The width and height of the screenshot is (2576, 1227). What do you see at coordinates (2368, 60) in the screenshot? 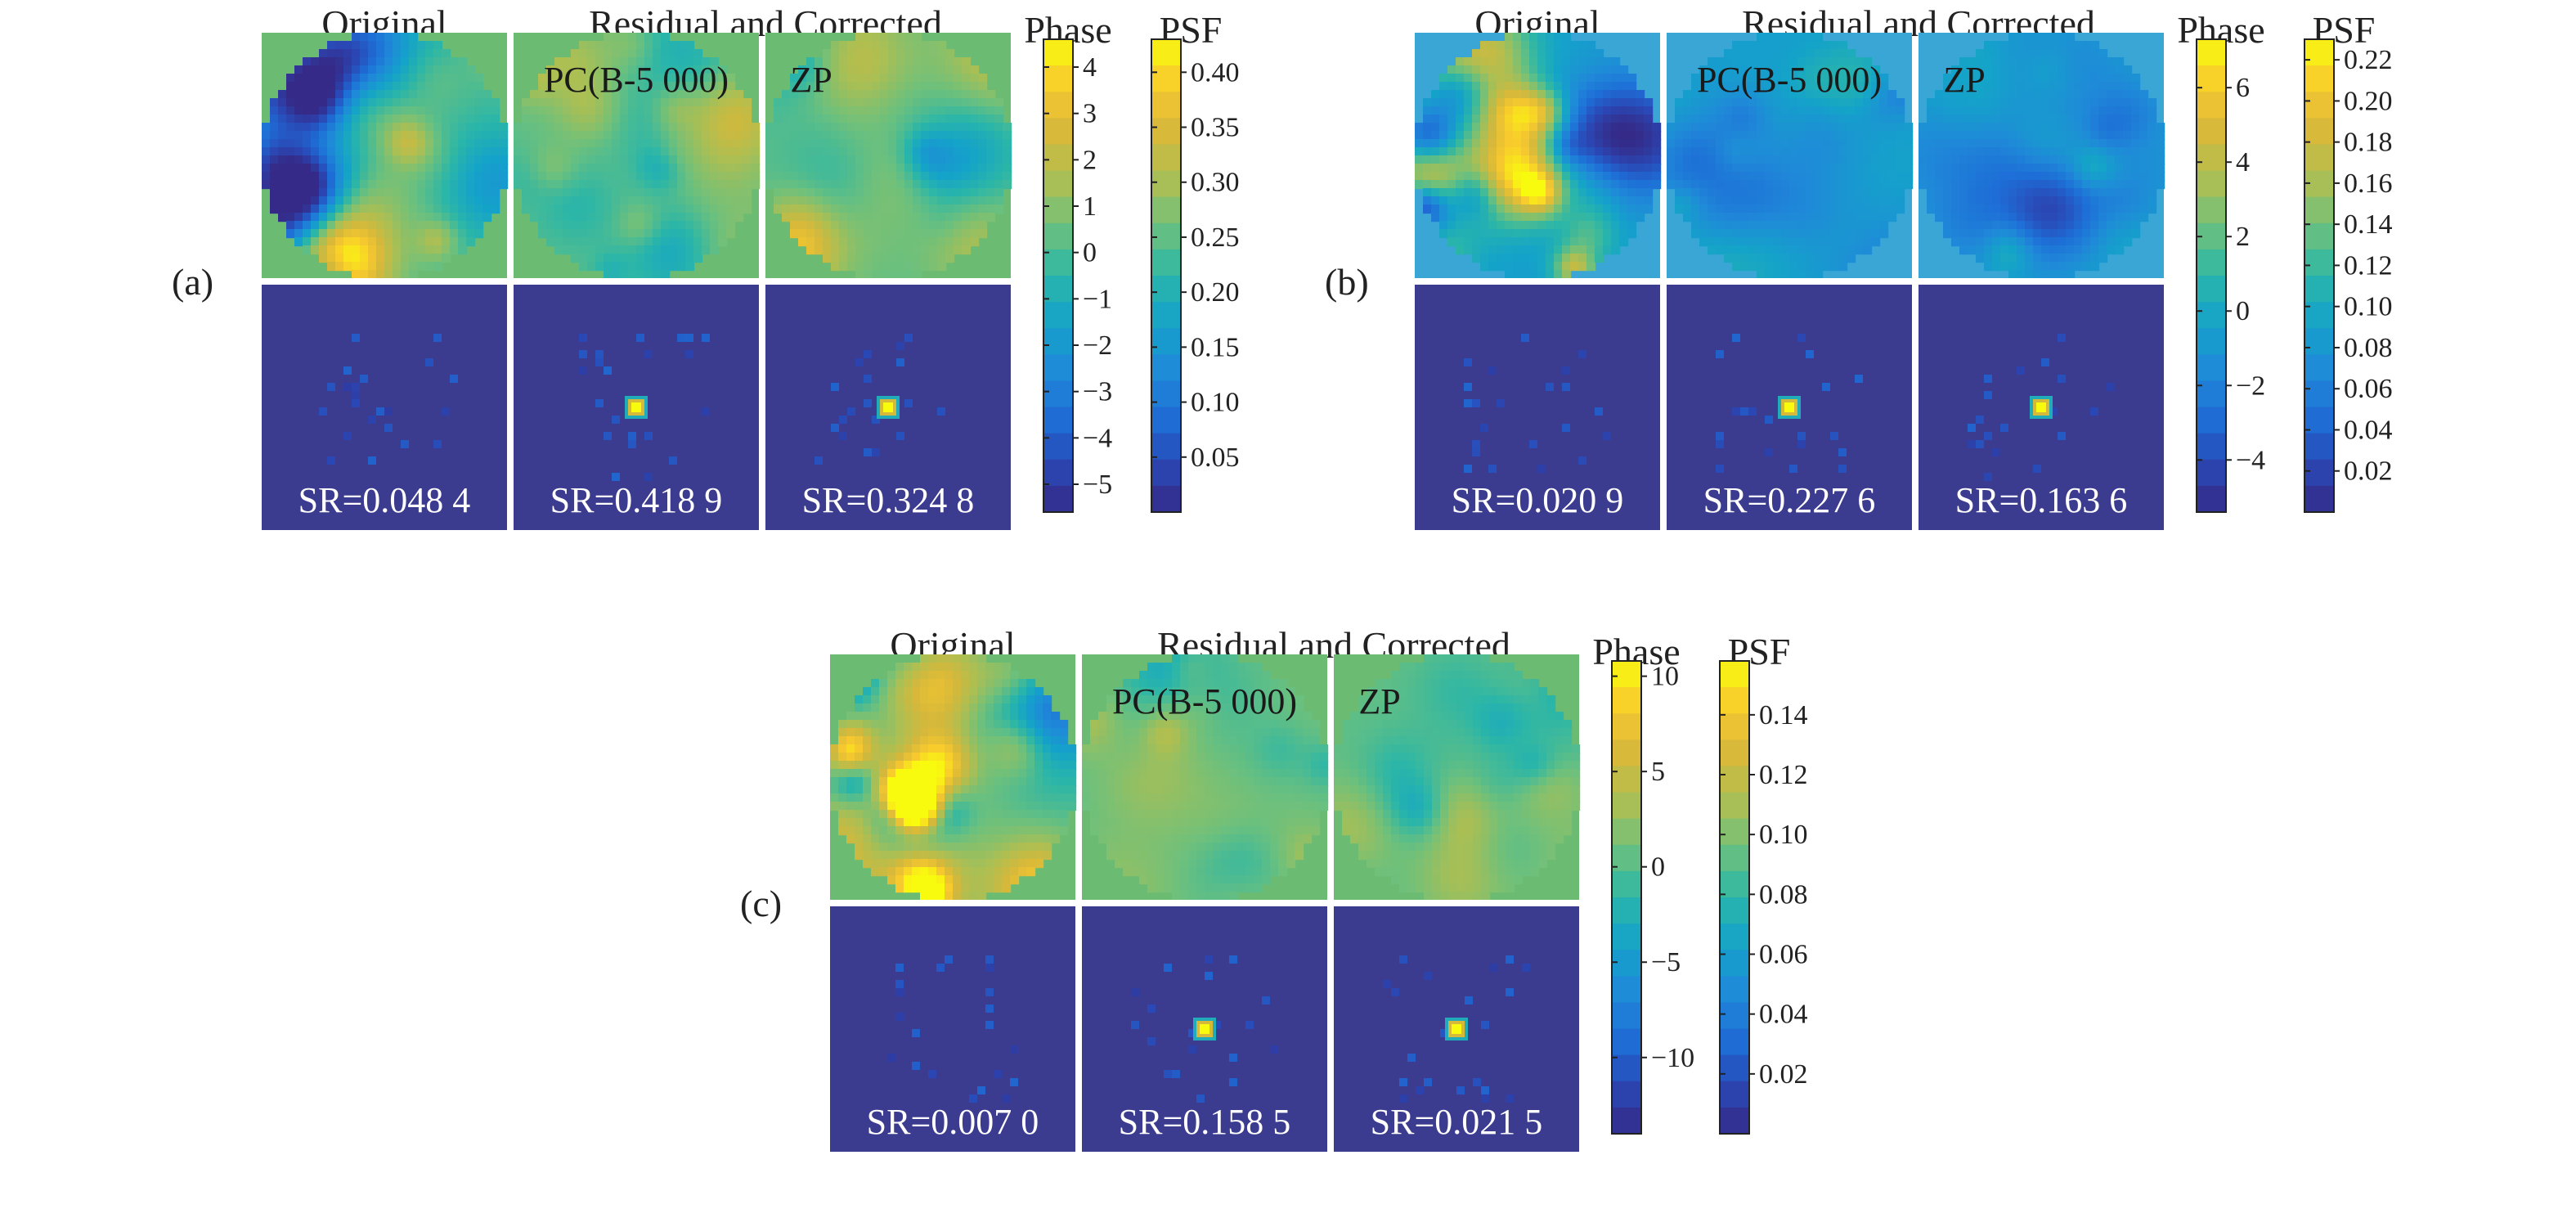
I see `psf-colorbar-tick: 0.22` at bounding box center [2368, 60].